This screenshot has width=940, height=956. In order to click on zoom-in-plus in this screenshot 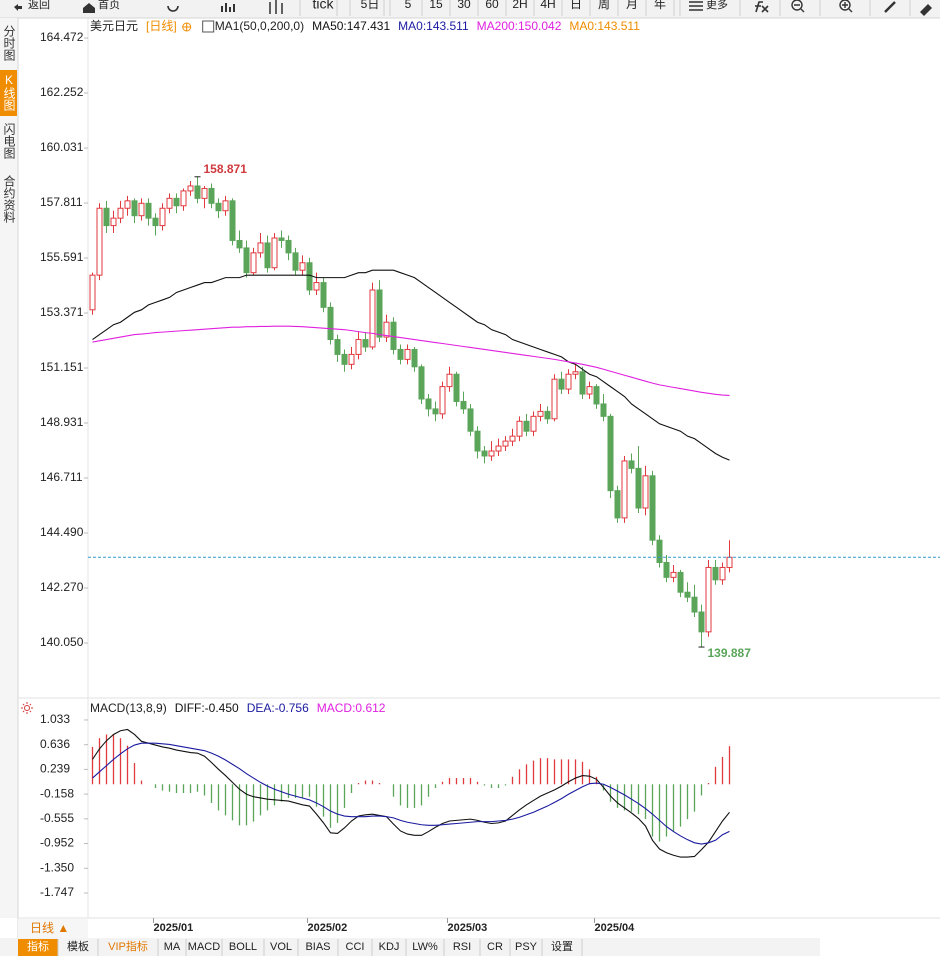, I will do `click(847, 7)`.